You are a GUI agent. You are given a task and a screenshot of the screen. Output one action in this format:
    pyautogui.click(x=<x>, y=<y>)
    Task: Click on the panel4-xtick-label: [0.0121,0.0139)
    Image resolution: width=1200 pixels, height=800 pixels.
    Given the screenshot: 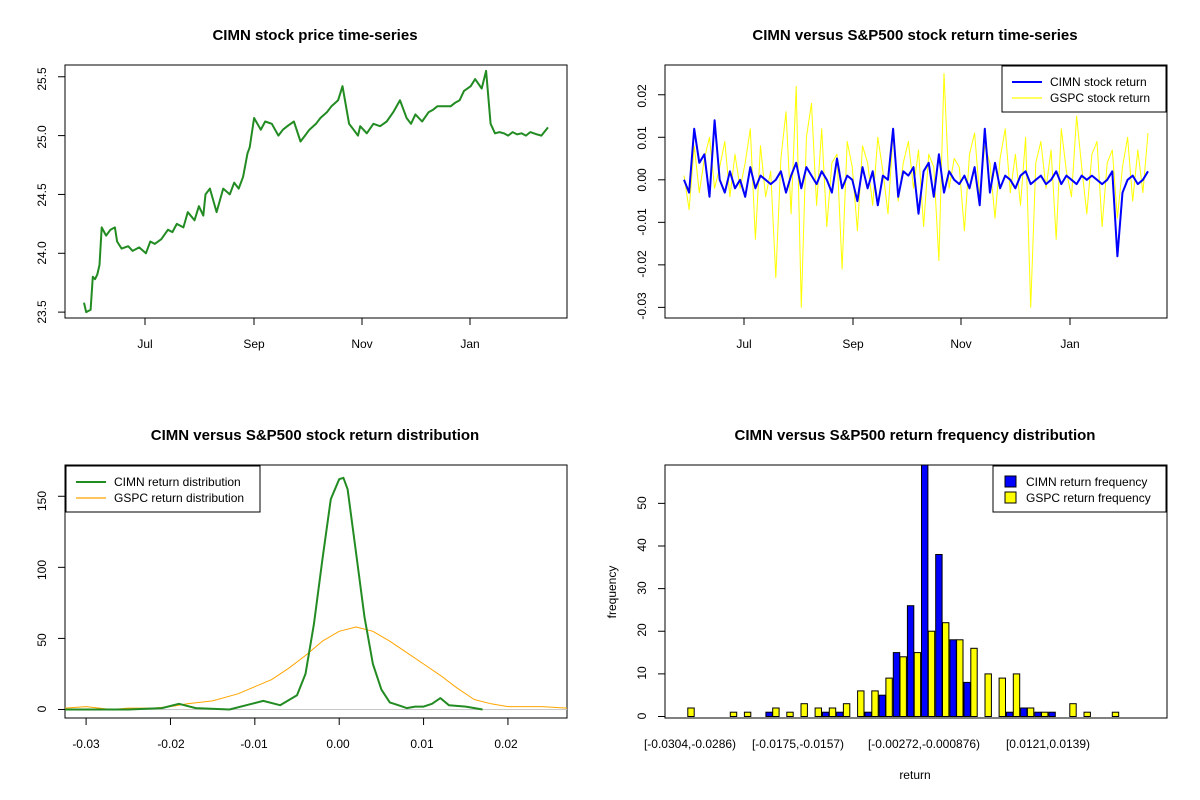 What is the action you would take?
    pyautogui.click(x=1048, y=744)
    